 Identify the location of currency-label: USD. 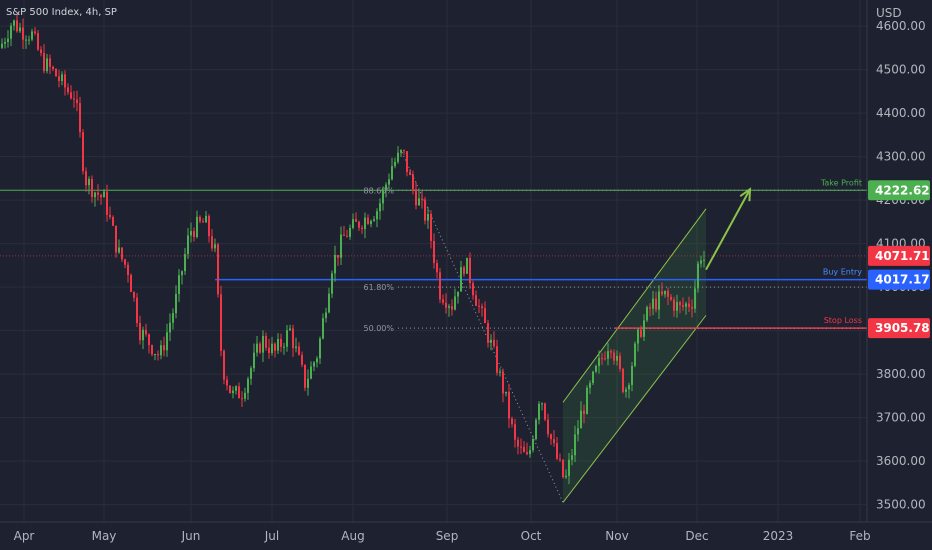
(889, 13).